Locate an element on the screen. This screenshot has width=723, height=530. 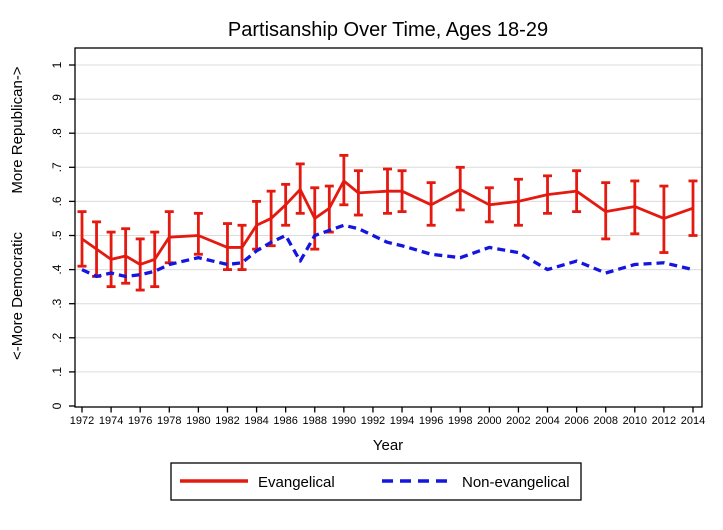
y-tick-label: .5 is located at coordinates (57, 235).